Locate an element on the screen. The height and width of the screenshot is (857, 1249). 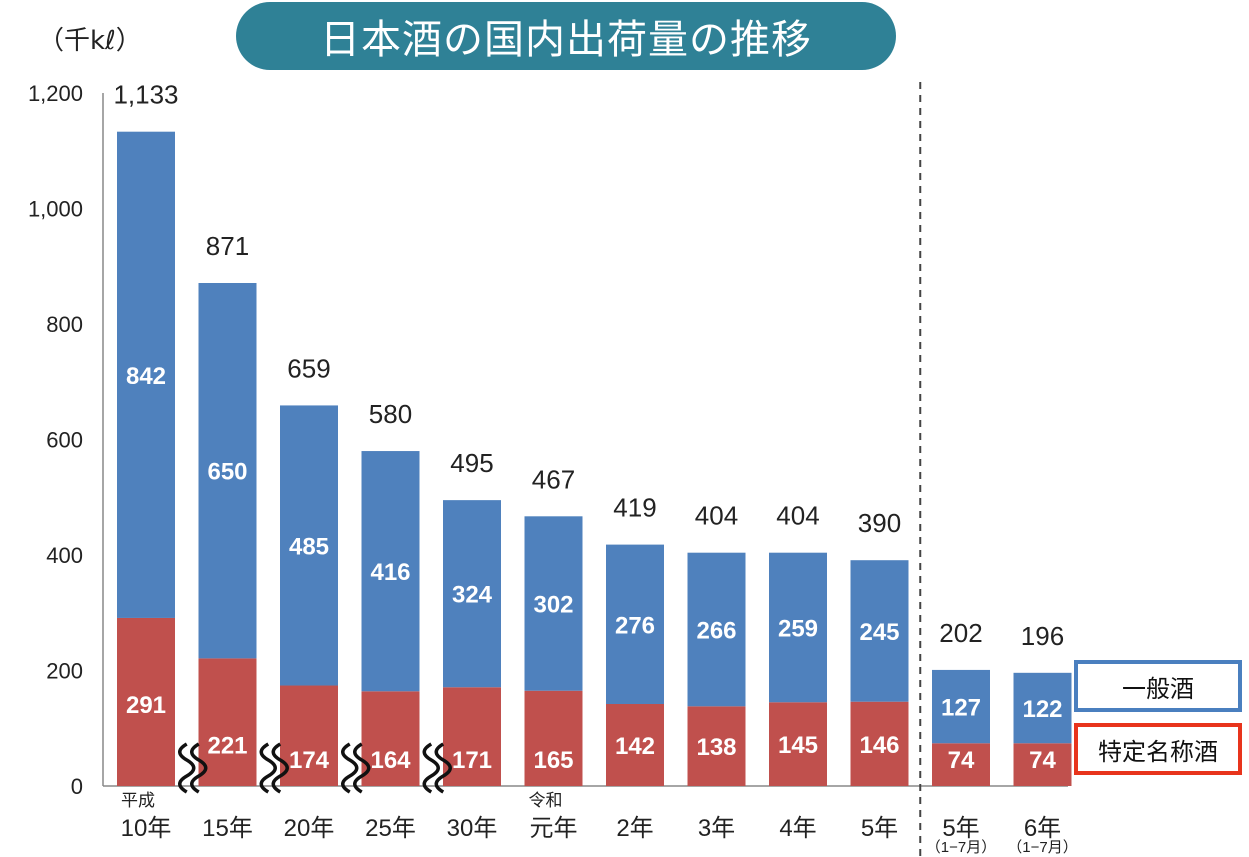
bar-total-label: 419 is located at coordinates (634, 508).